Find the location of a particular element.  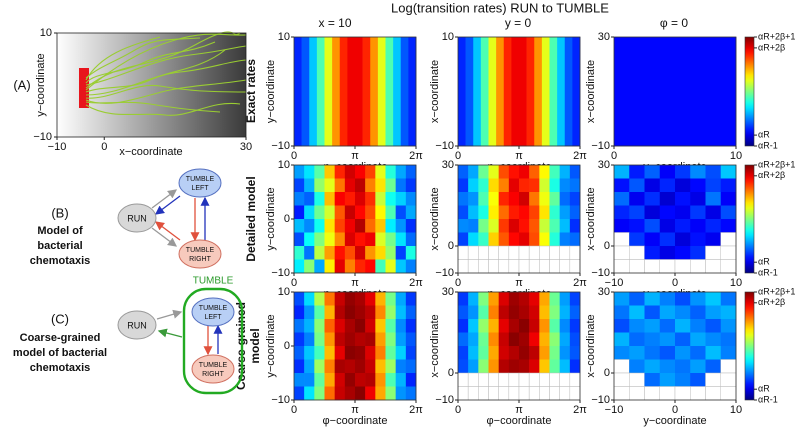

plot-frame is located at coordinates (675, 91).